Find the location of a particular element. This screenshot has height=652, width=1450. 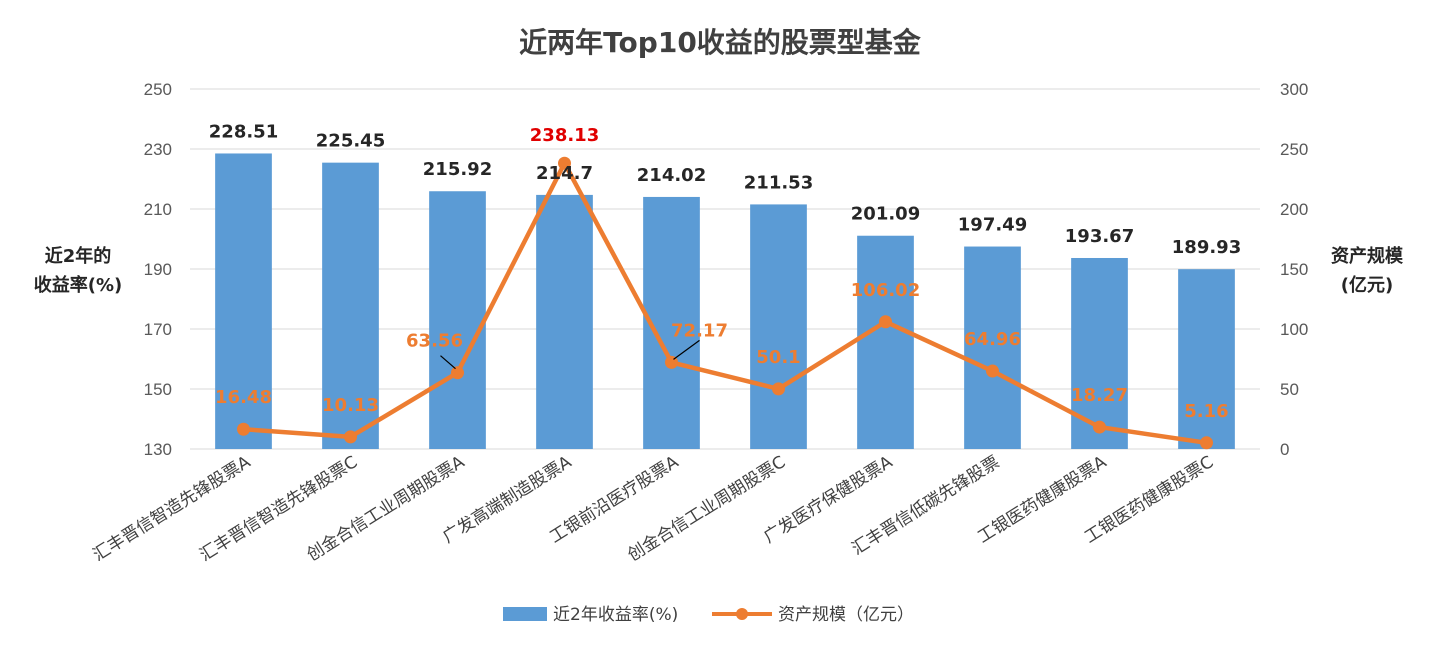

right-tick-label: 0 is located at coordinates (1284, 449).